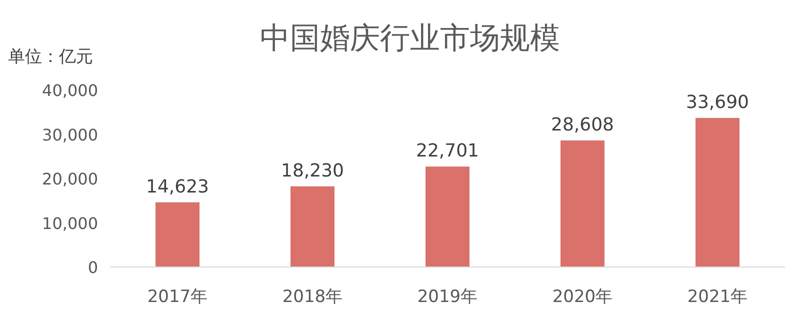 This screenshot has height=321, width=800. Describe the element at coordinates (70, 134) in the screenshot. I see `y-tick-label: 30,000` at that location.